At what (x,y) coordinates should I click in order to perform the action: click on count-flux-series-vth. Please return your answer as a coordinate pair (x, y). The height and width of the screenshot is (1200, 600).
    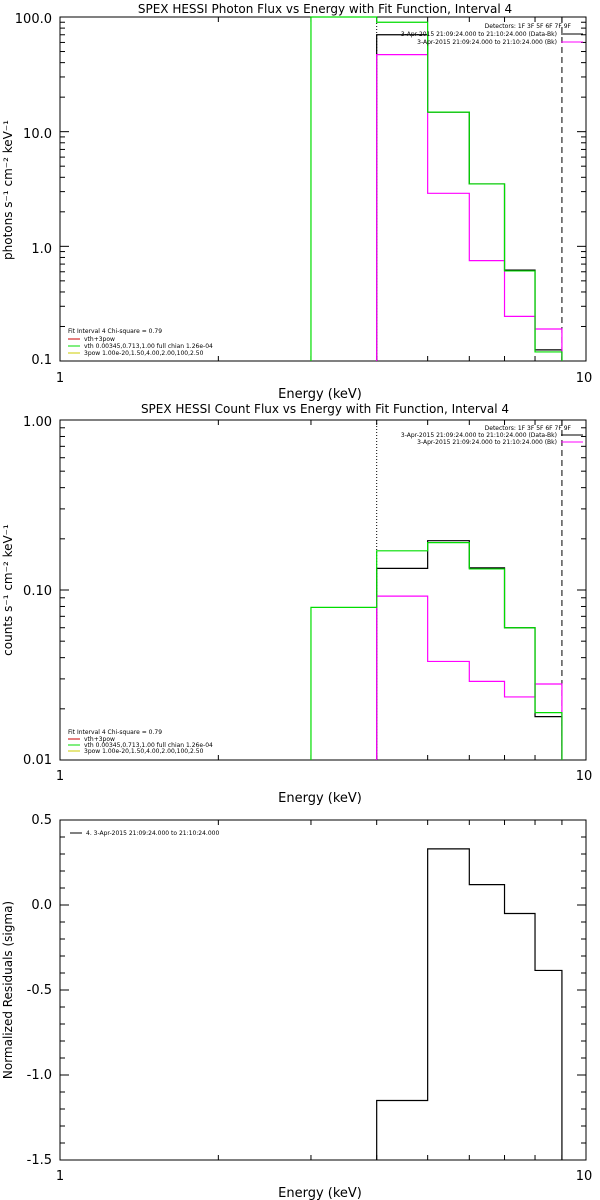
    Looking at the image, I should click on (436, 651).